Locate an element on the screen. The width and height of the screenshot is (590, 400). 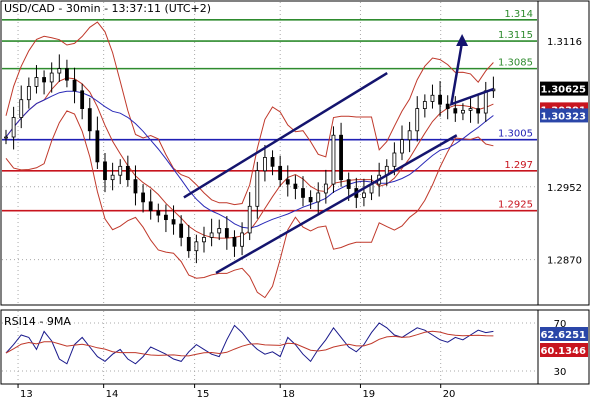
y-tick-label: 1.2870 is located at coordinates (564, 261).